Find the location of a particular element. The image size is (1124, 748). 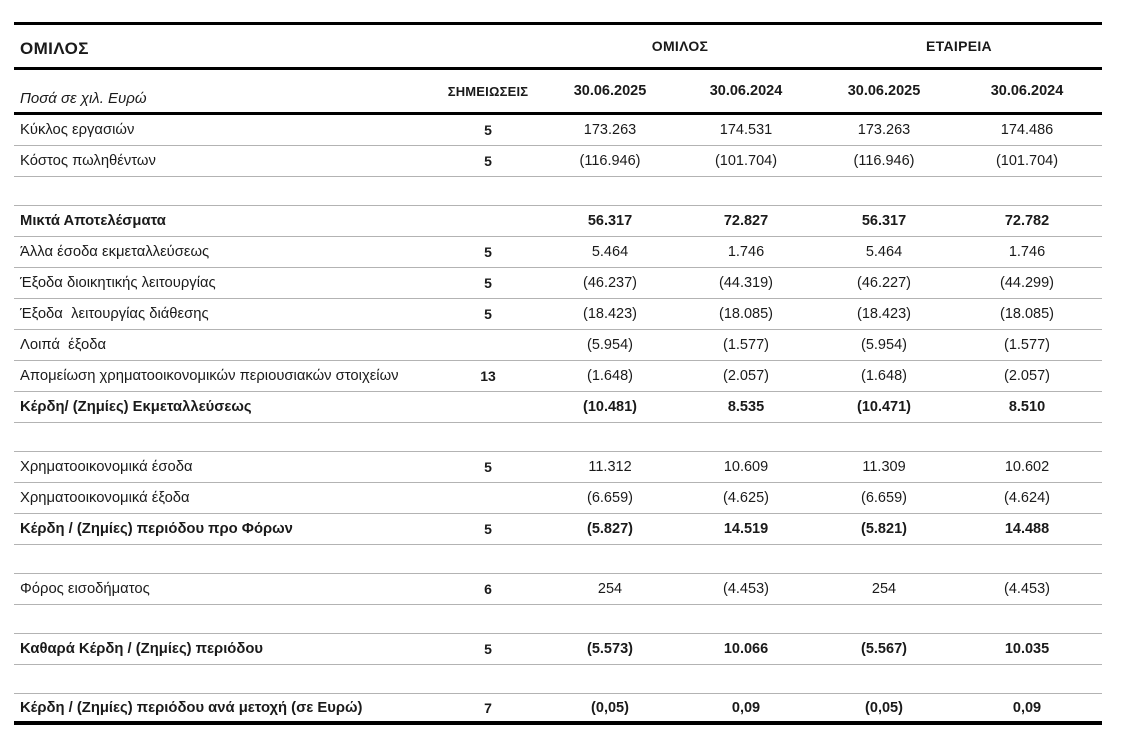

row-value-company-2024: 14.488 is located at coordinates (1027, 529).